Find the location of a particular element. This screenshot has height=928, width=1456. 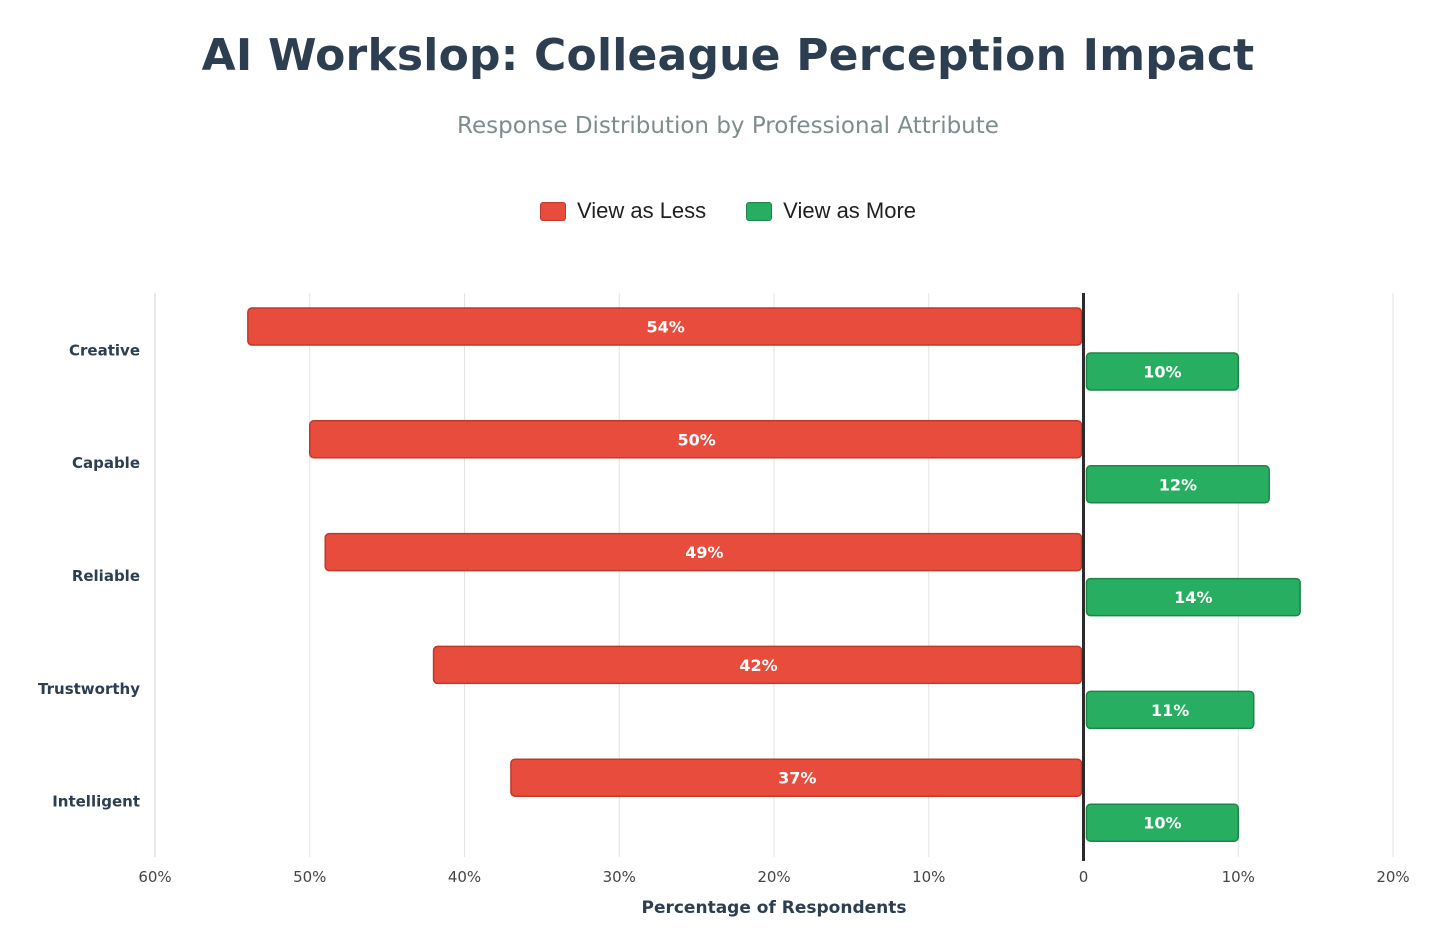

bar-value-label: 50% is located at coordinates (696, 439).